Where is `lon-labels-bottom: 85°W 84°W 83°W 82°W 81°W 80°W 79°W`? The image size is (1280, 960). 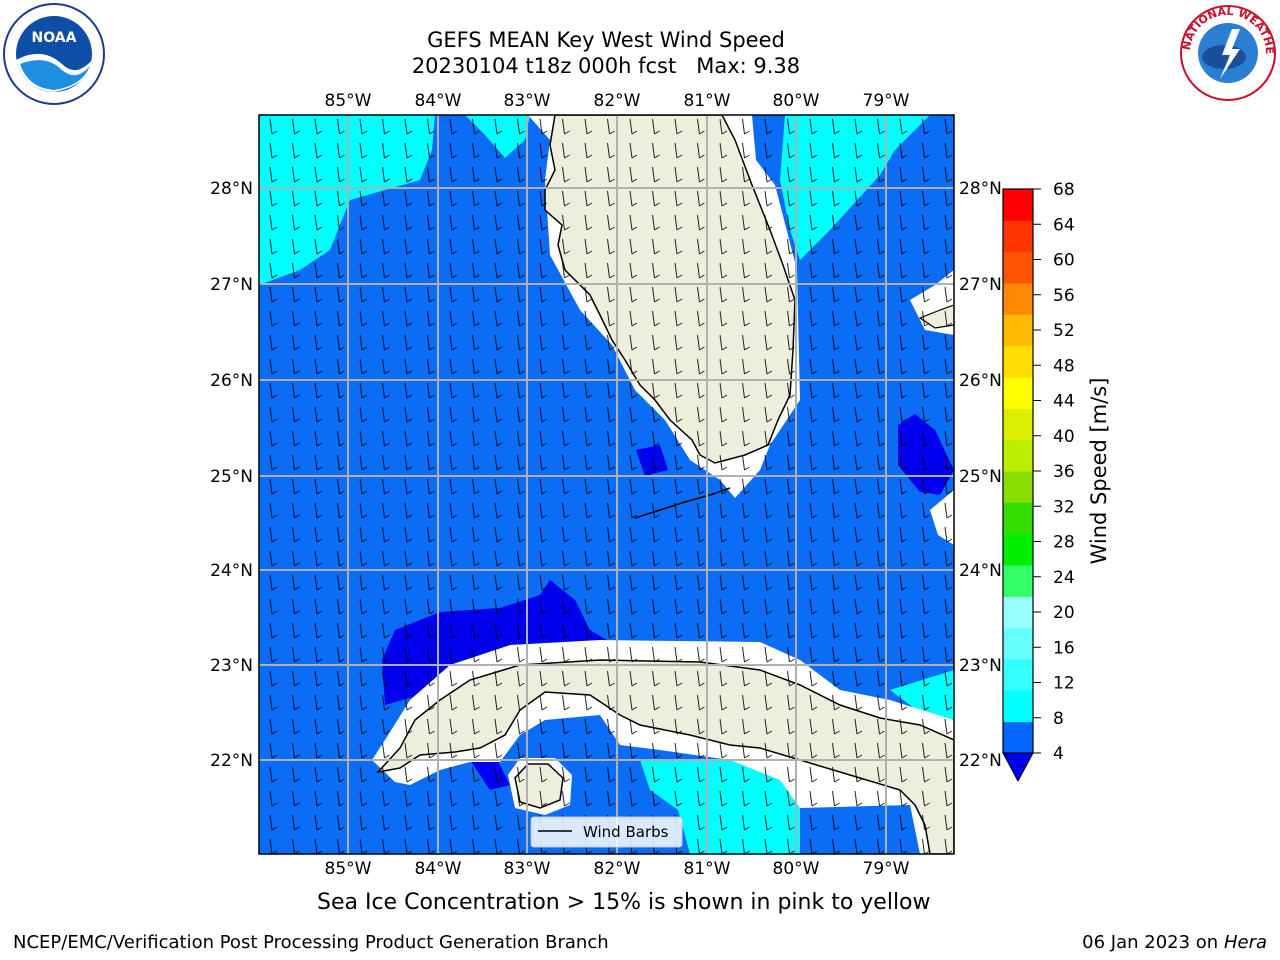
lon-labels-bottom: 85°W 84°W 83°W 82°W 81°W 80°W 79°W is located at coordinates (617, 869).